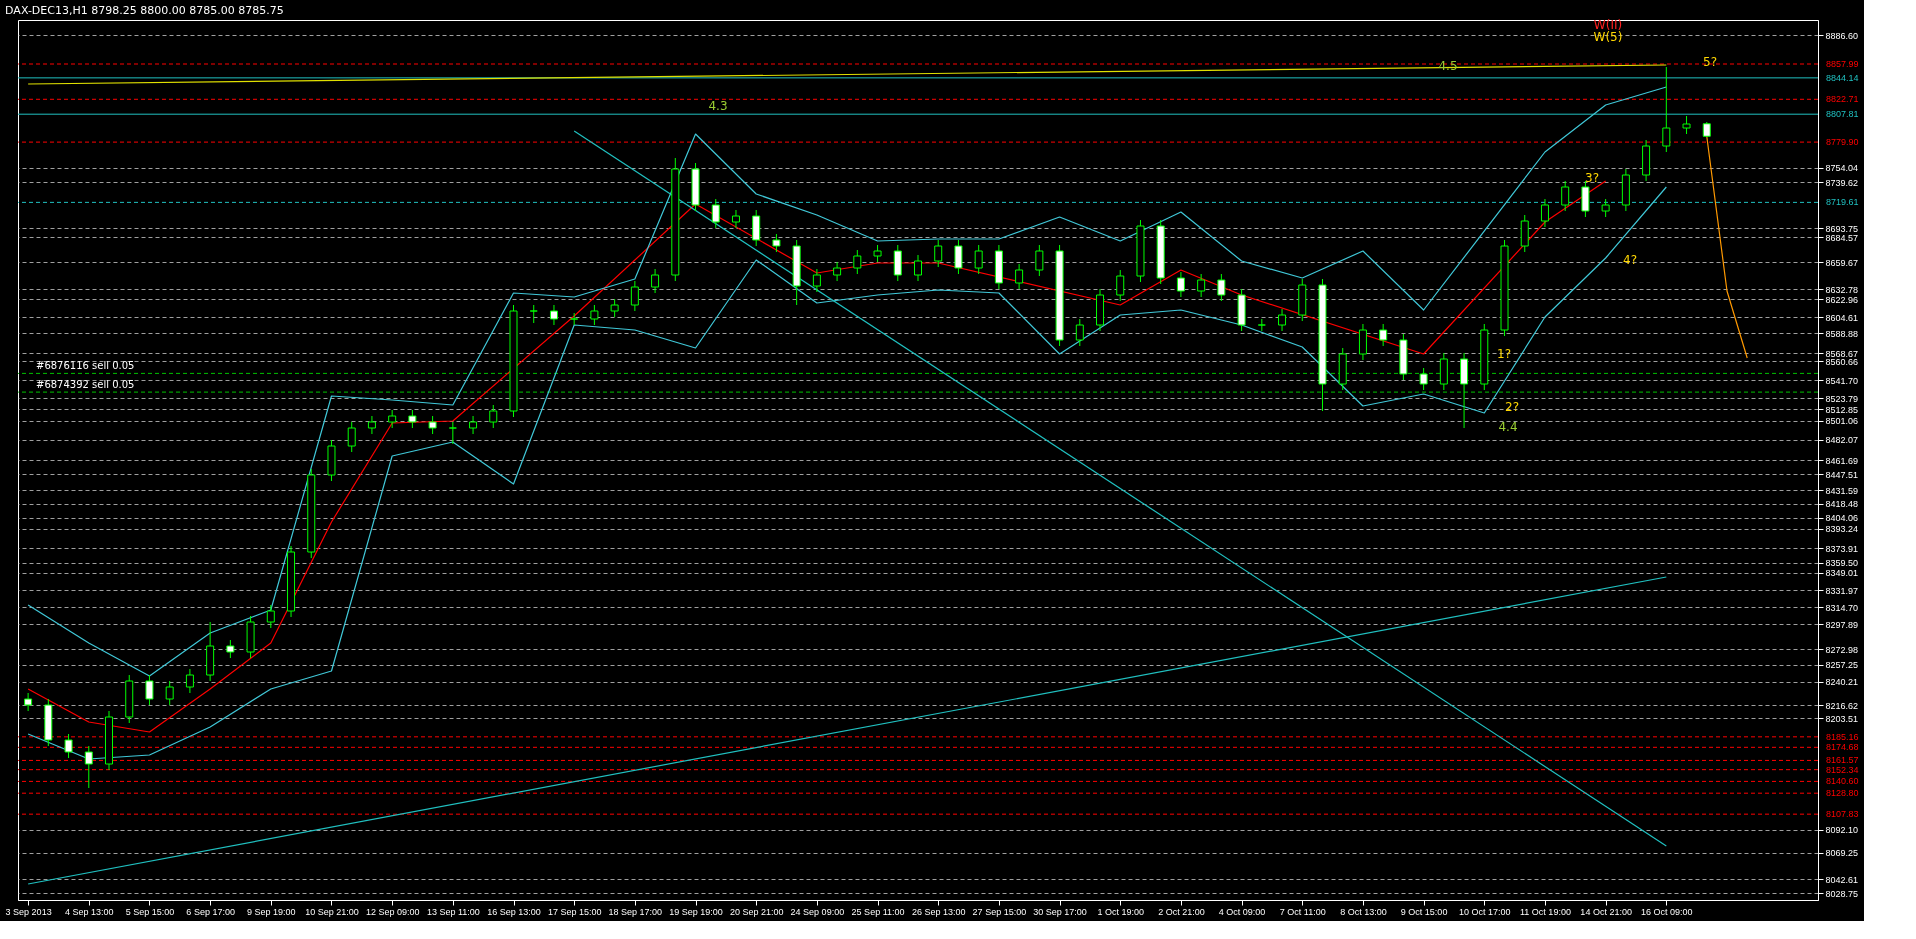 Image resolution: width=1916 pixels, height=939 pixels. Describe the element at coordinates (1842, 421) in the screenshot. I see `y-tick-label: 8501.06` at that location.